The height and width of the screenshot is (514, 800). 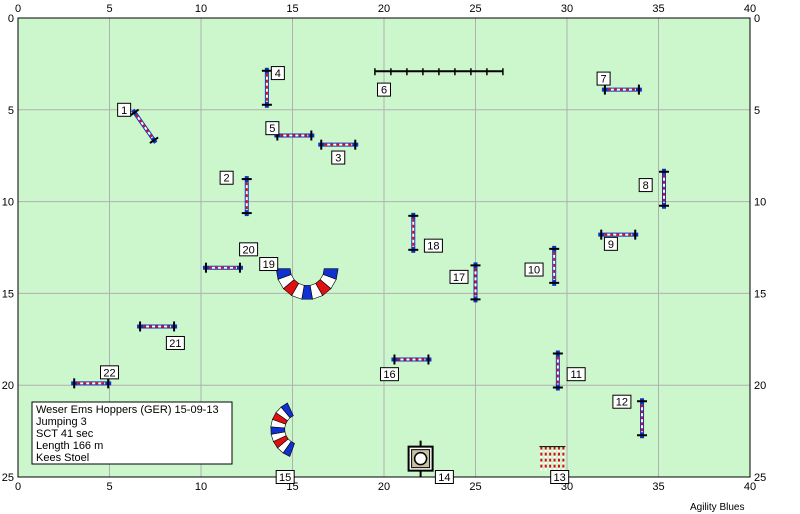 I want to click on obstacle-number: 16, so click(x=389, y=375).